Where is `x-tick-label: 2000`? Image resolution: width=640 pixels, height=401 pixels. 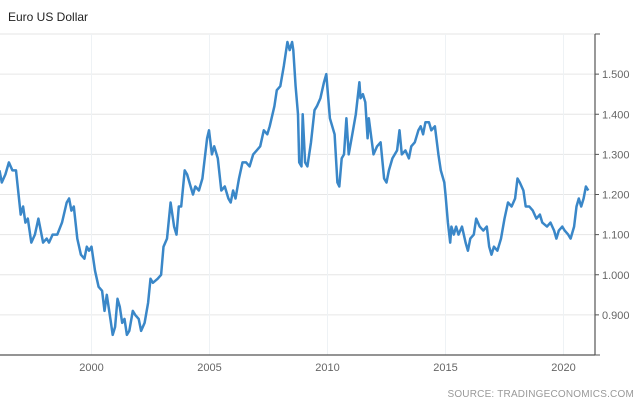 x-tick-label: 2000 is located at coordinates (91, 368).